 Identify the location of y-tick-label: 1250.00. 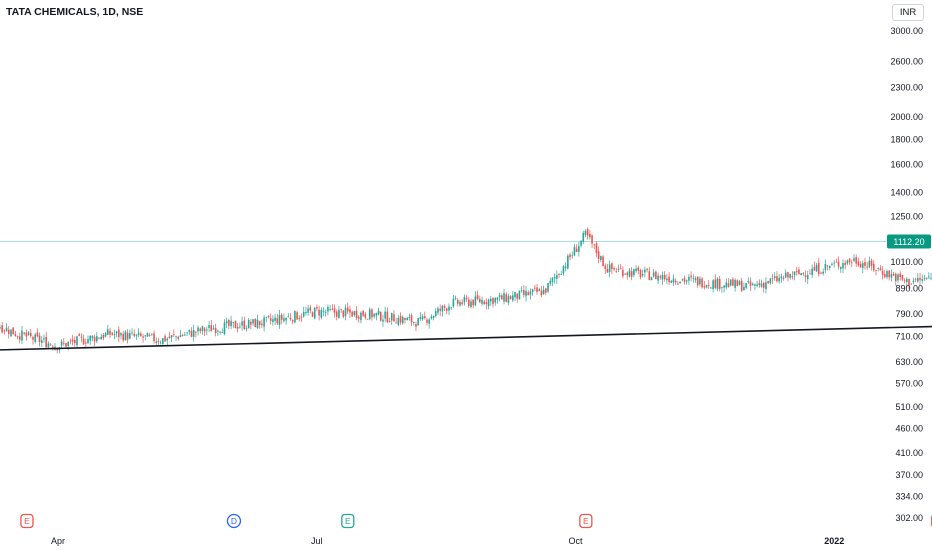
(906, 217).